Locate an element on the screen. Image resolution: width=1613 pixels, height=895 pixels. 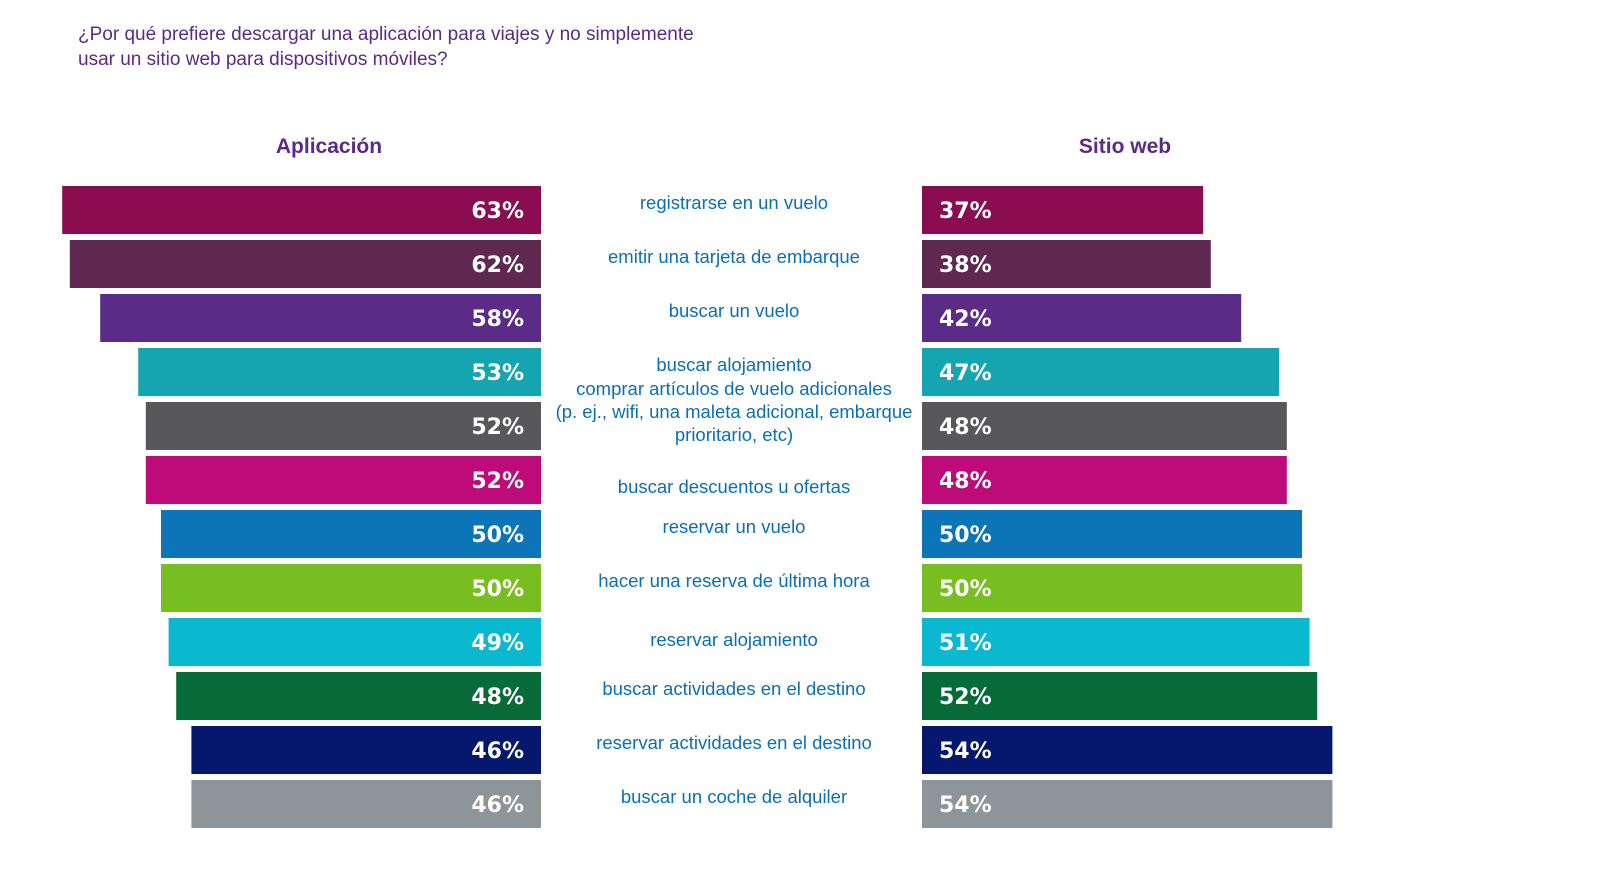
category-label-line: registrarse en un vuelo is located at coordinates (734, 202).